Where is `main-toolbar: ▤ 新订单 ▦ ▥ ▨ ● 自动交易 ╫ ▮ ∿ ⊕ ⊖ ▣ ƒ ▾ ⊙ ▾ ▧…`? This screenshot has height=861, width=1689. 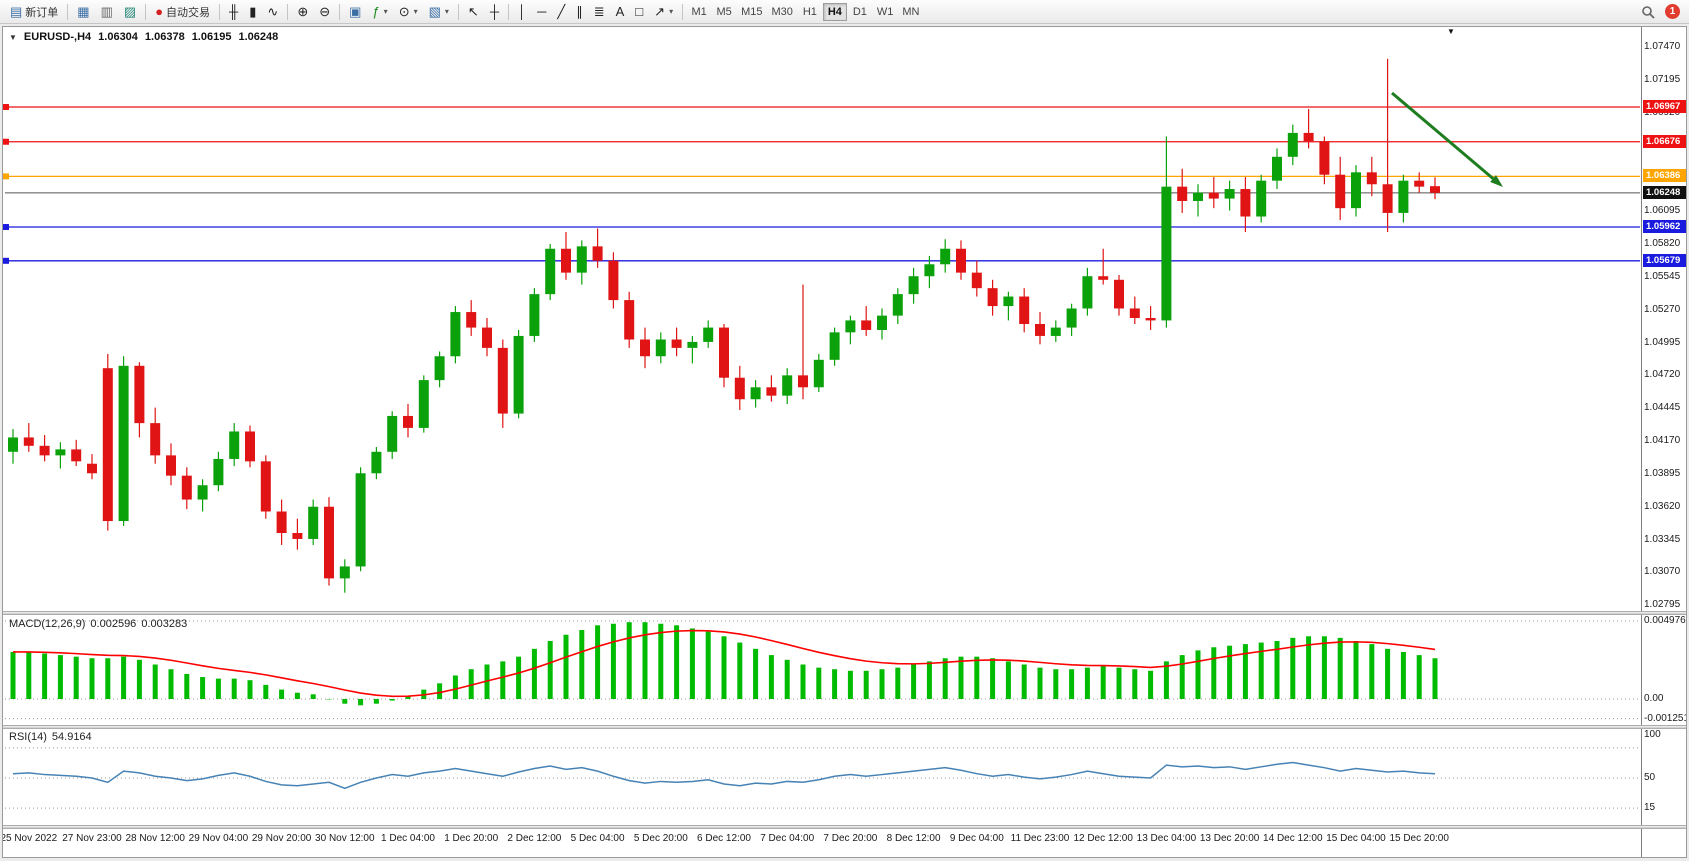
main-toolbar: ▤ 新订单 ▦ ▥ ▨ ● 自动交易 ╫ ▮ ∿ ⊕ ⊖ ▣ ƒ ▾ ⊙ ▾ ▧… is located at coordinates (844, 12).